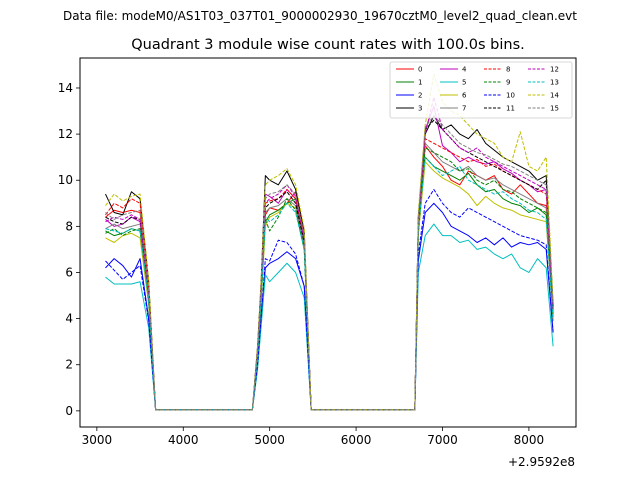 This screenshot has width=640, height=480. What do you see at coordinates (541, 462) in the screenshot?
I see `x-offset-label: +2.9592e8` at bounding box center [541, 462].